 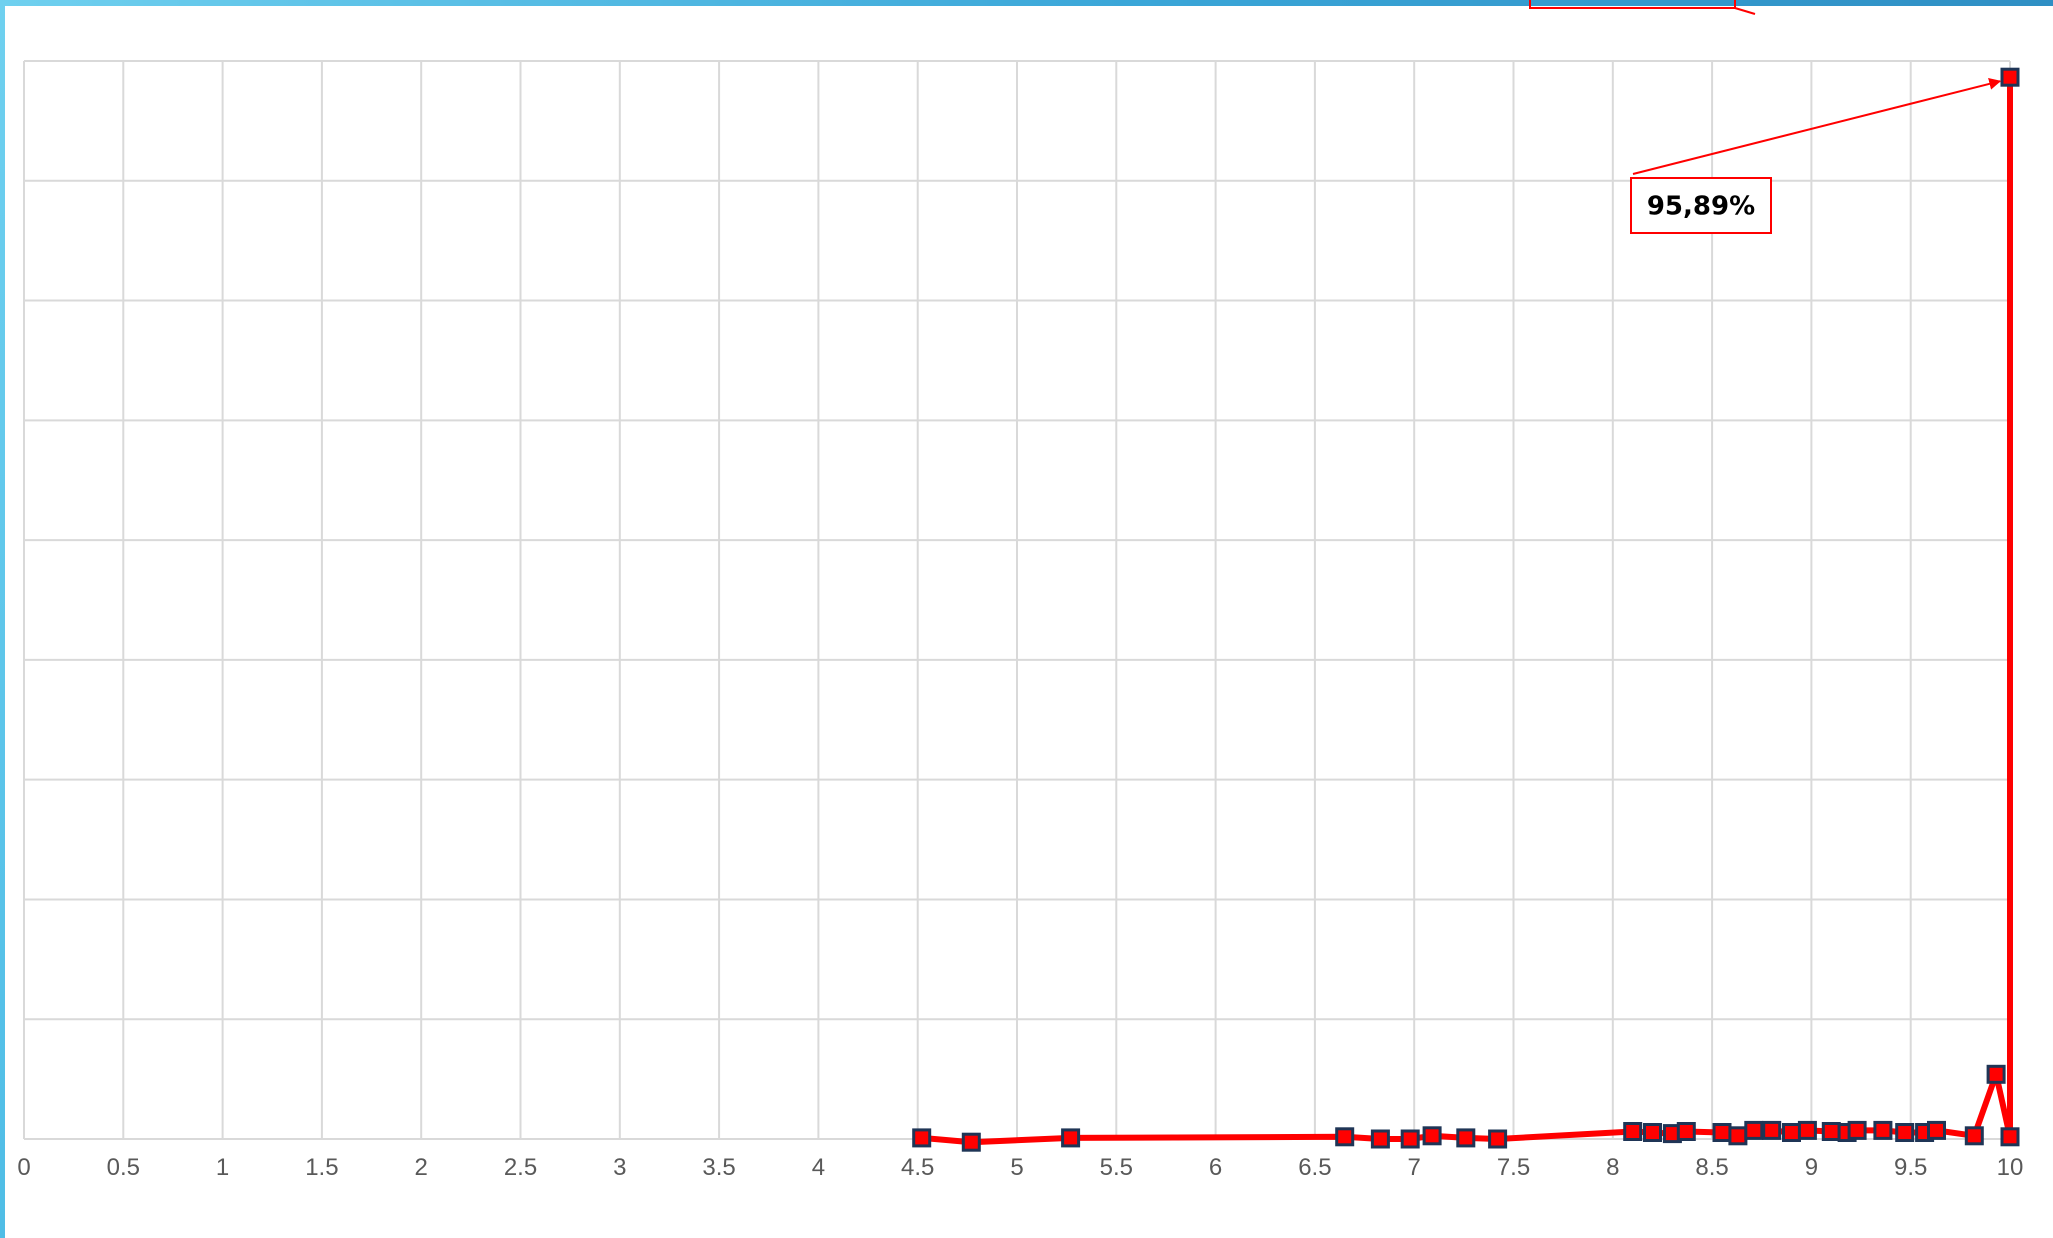 I want to click on clipped-annotation-box, so click(x=1632, y=4).